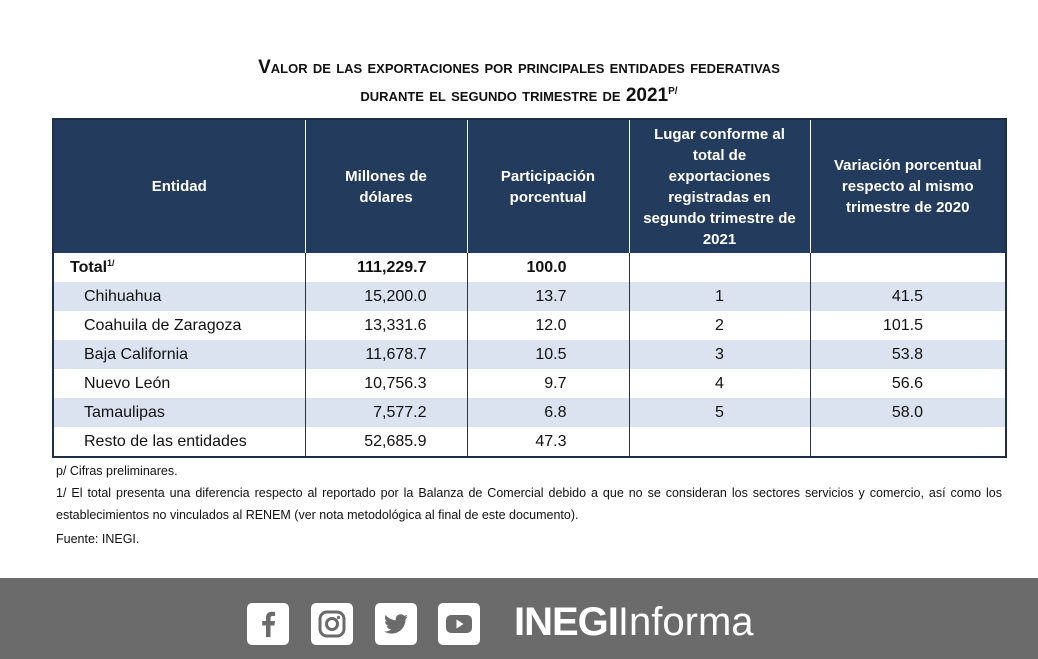  I want to click on facebook-icon, so click(268, 624).